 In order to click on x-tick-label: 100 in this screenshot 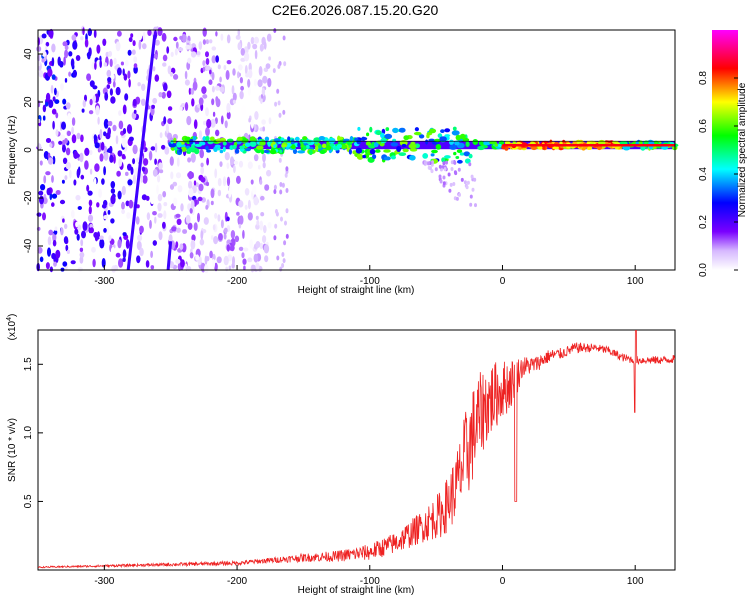, I will do `click(635, 281)`.